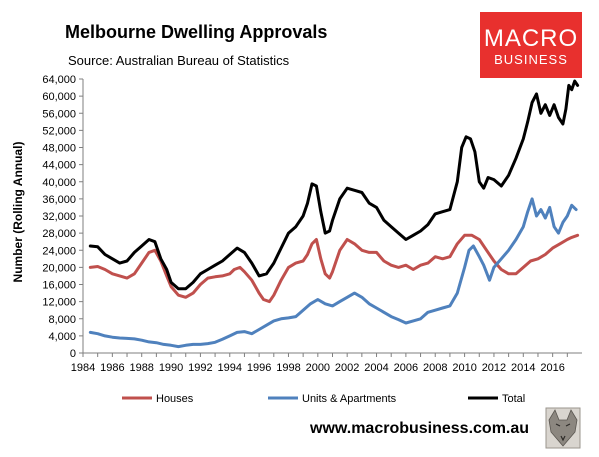 The height and width of the screenshot is (457, 599). What do you see at coordinates (59, 97) in the screenshot?
I see `y-tick-label: 60,000` at bounding box center [59, 97].